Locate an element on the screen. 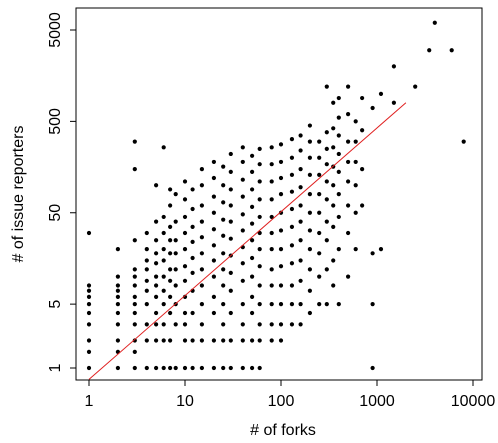  y-tick-label: 5000 is located at coordinates (55, 30).